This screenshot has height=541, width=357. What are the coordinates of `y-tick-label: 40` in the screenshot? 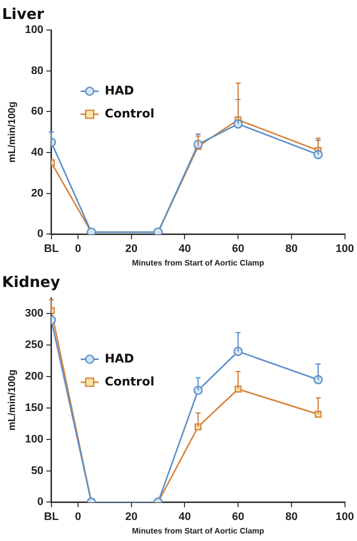 It's located at (37, 152).